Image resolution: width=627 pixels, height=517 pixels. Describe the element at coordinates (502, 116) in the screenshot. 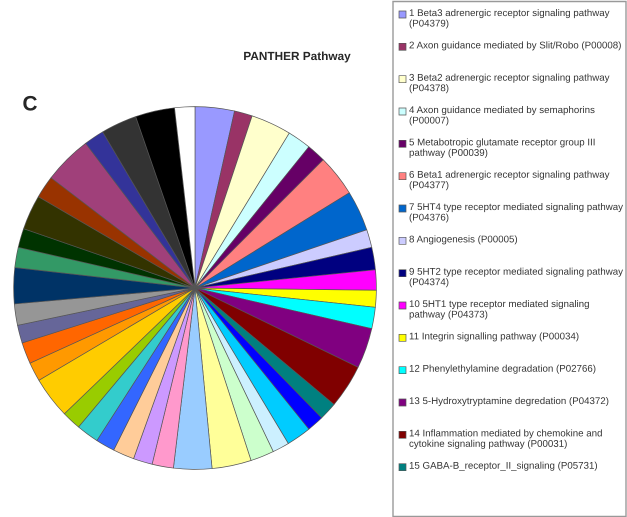

I see `legend-label: 4 Axon guidance mediated by semaphorins (P00007)` at that location.